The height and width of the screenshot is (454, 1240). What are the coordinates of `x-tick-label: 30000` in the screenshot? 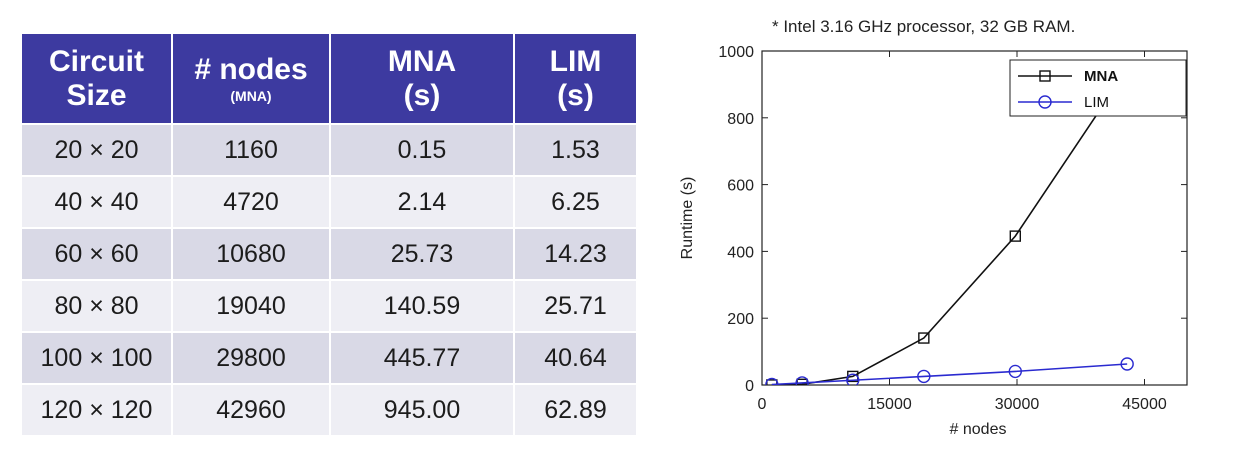 It's located at (1017, 404).